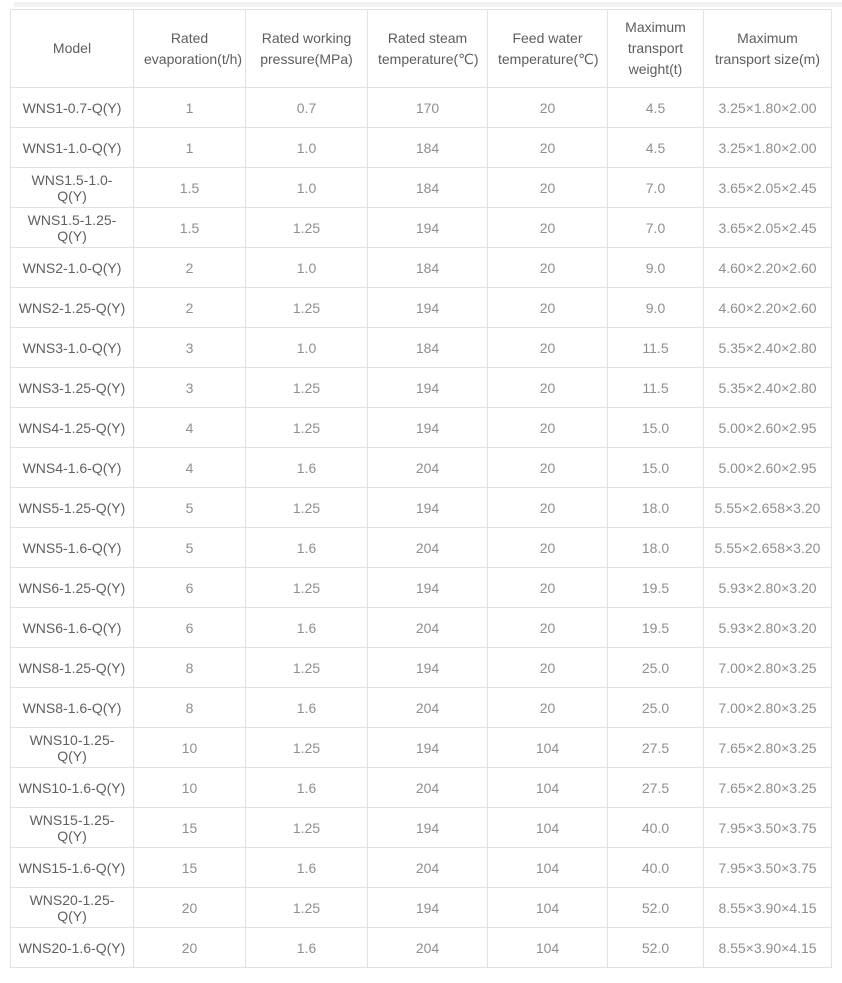  I want to click on cell-value: 4.60×2.20×2.60, so click(767, 307).